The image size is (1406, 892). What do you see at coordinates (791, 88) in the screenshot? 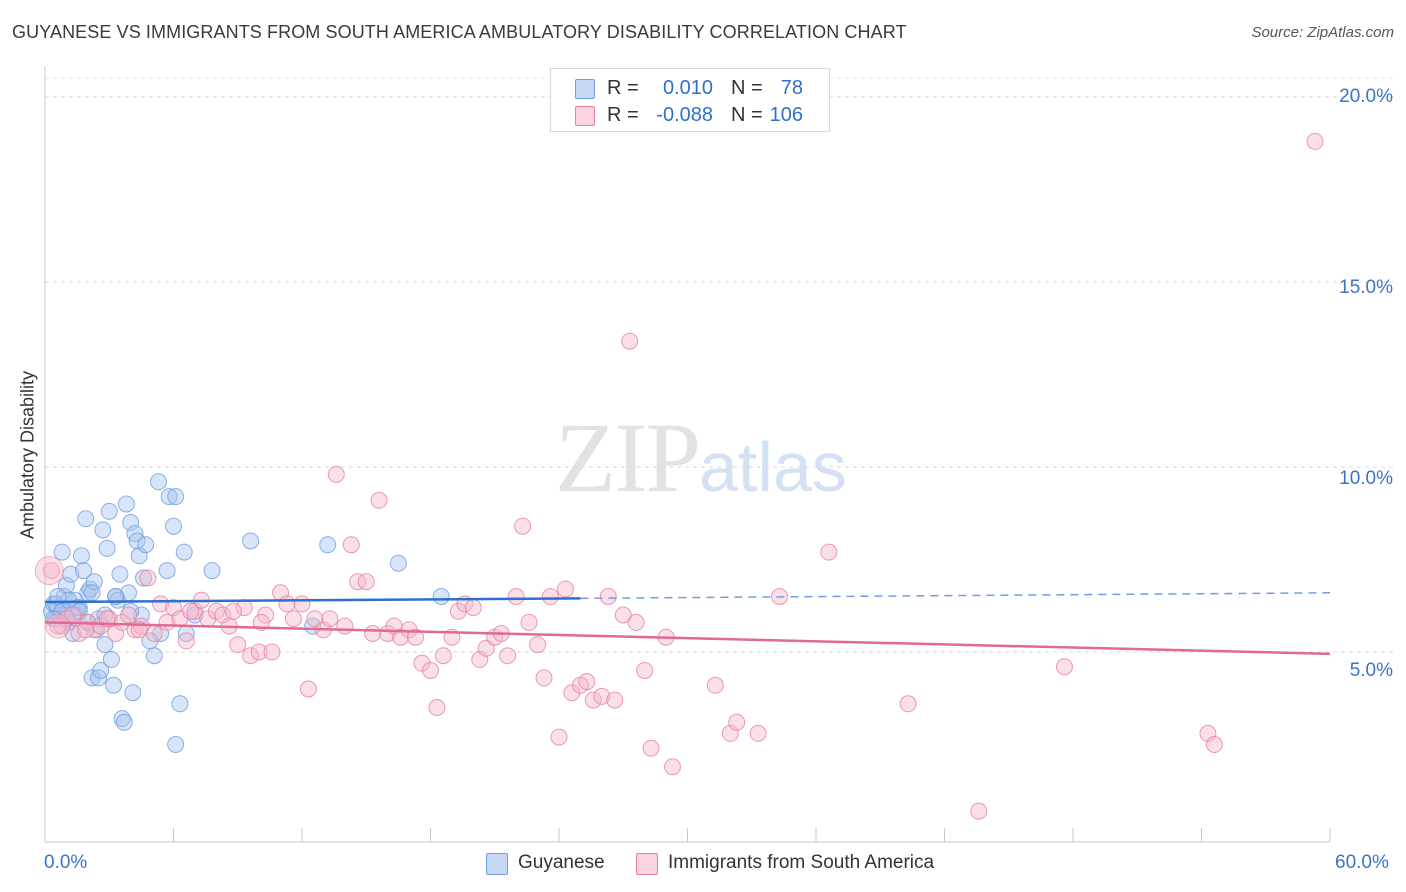
I see `n-value: 78` at bounding box center [791, 88].